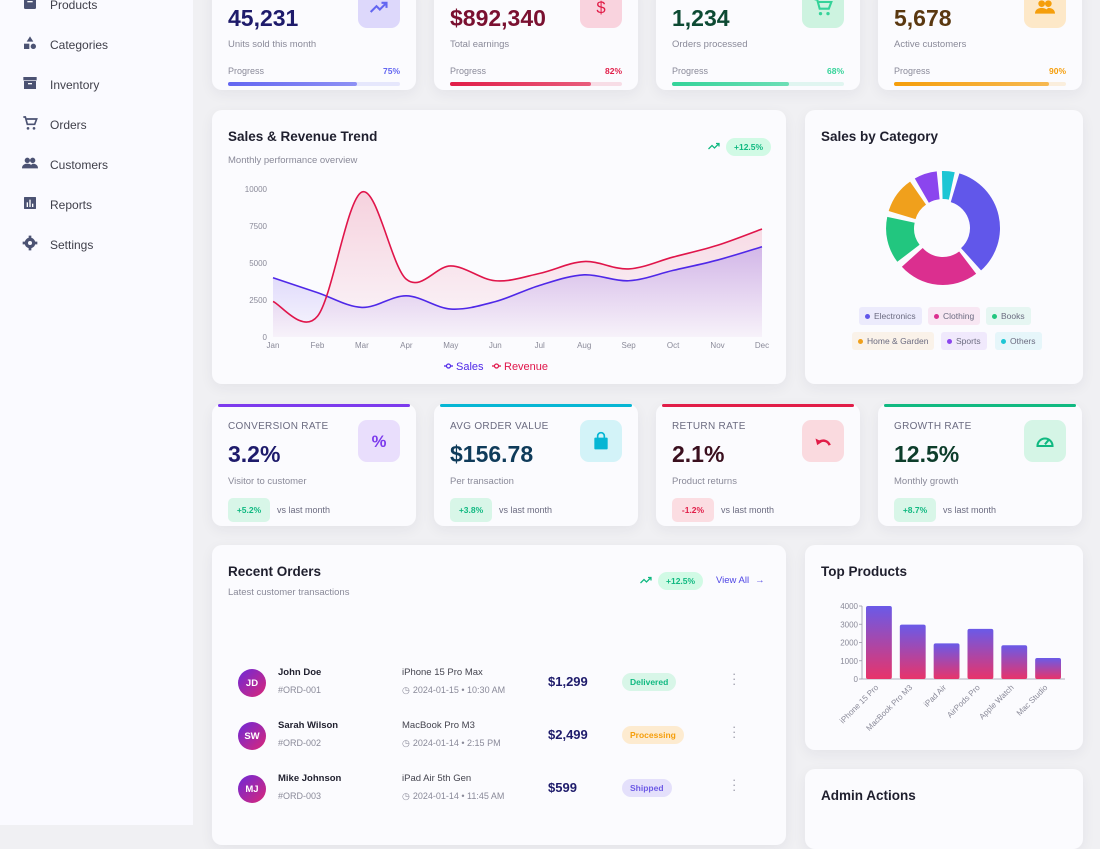 This screenshot has width=1100, height=849. Describe the element at coordinates (903, 239) in the screenshot. I see `slice-books` at that location.